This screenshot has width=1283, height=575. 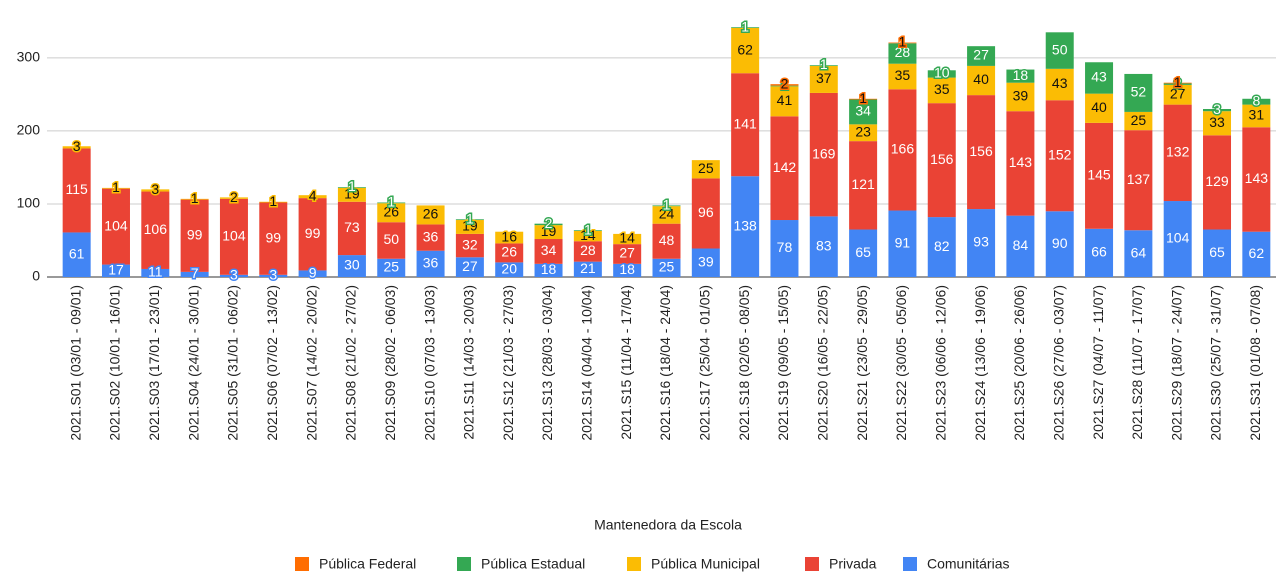 I want to click on data-label: 23, so click(x=863, y=131).